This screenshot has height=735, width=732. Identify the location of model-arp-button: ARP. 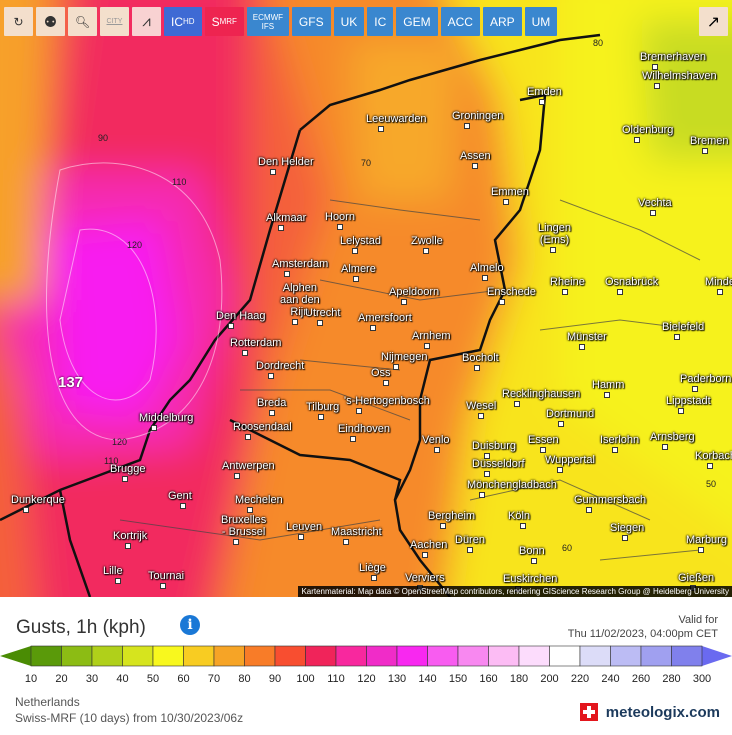
(502, 21).